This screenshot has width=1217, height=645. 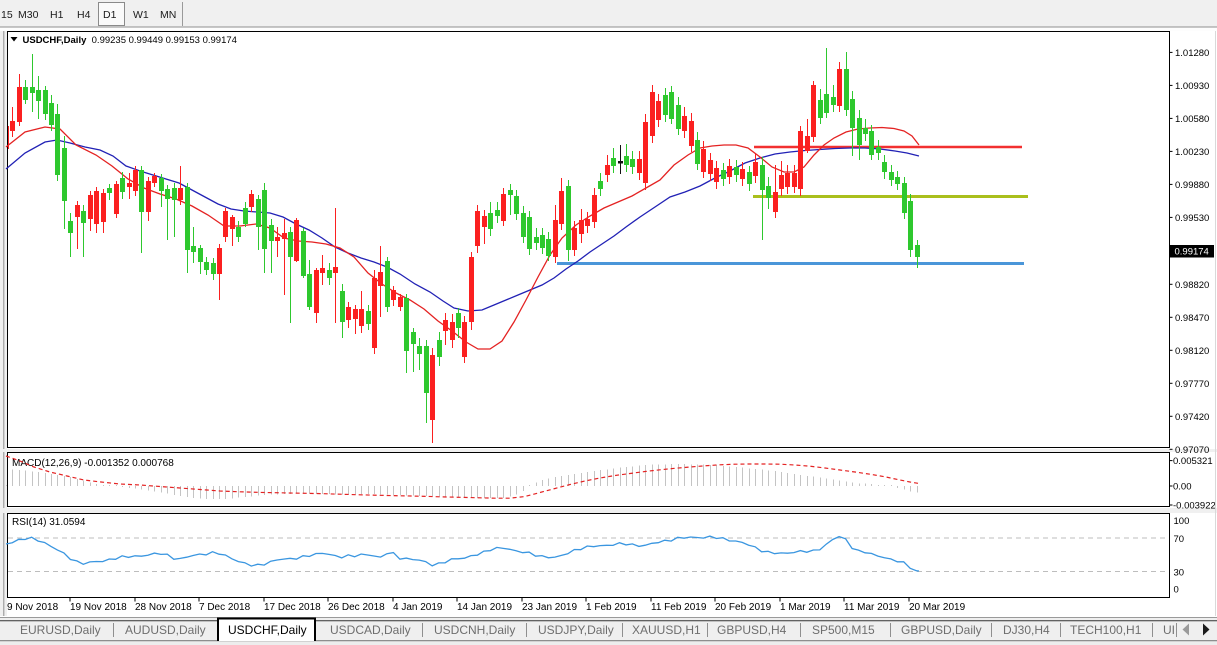 I want to click on svg-text: 20 Feb 2019, so click(x=743, y=607).